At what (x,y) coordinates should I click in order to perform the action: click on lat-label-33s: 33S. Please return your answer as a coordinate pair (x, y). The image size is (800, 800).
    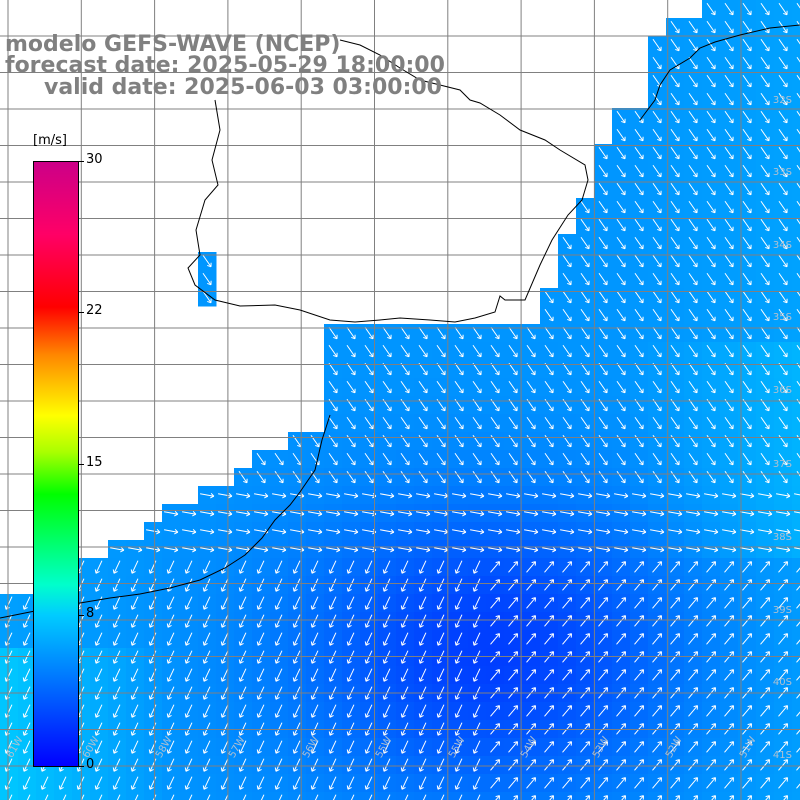
    Looking at the image, I should click on (782, 172).